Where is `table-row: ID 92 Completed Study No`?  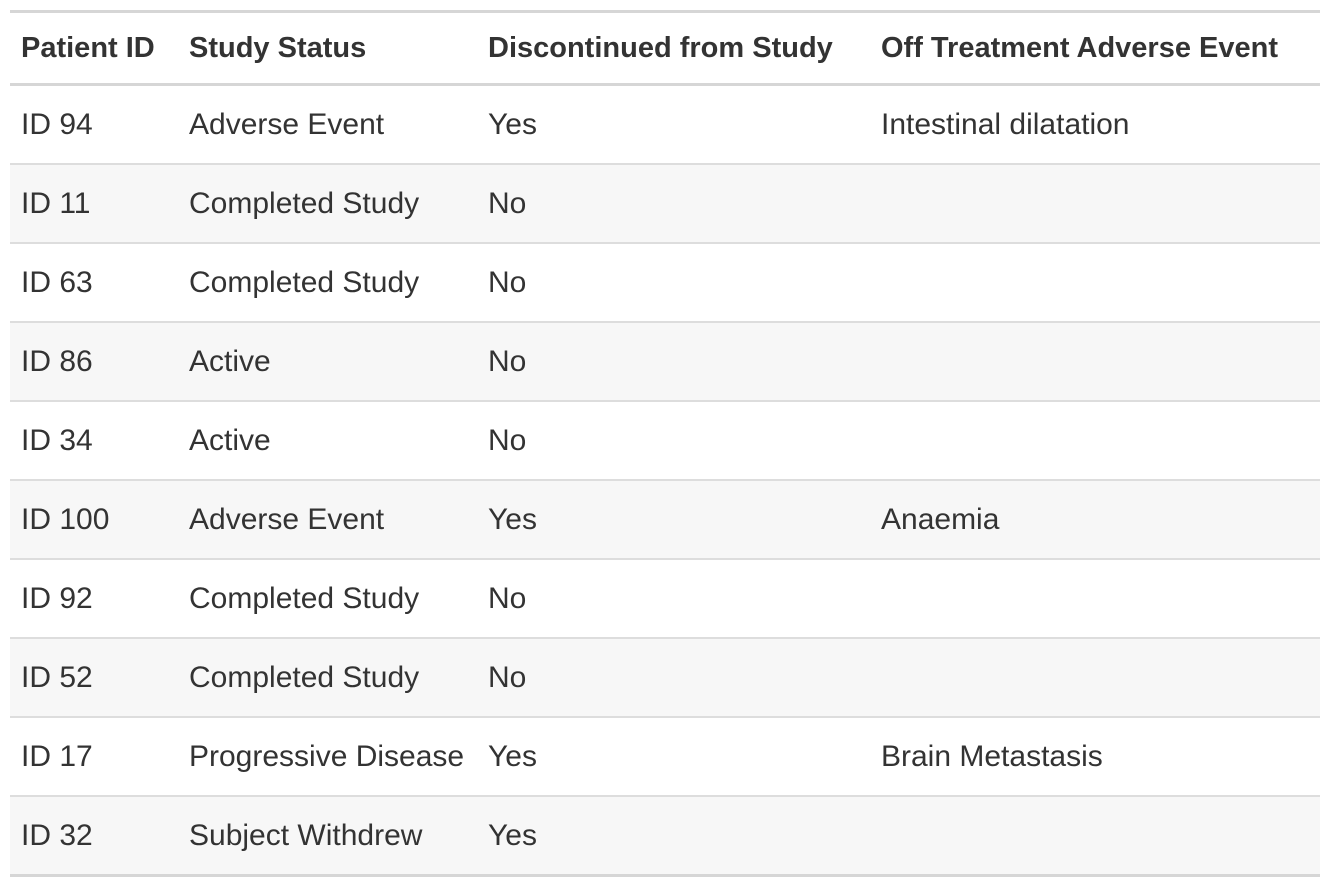
table-row: ID 92 Completed Study No is located at coordinates (665, 598).